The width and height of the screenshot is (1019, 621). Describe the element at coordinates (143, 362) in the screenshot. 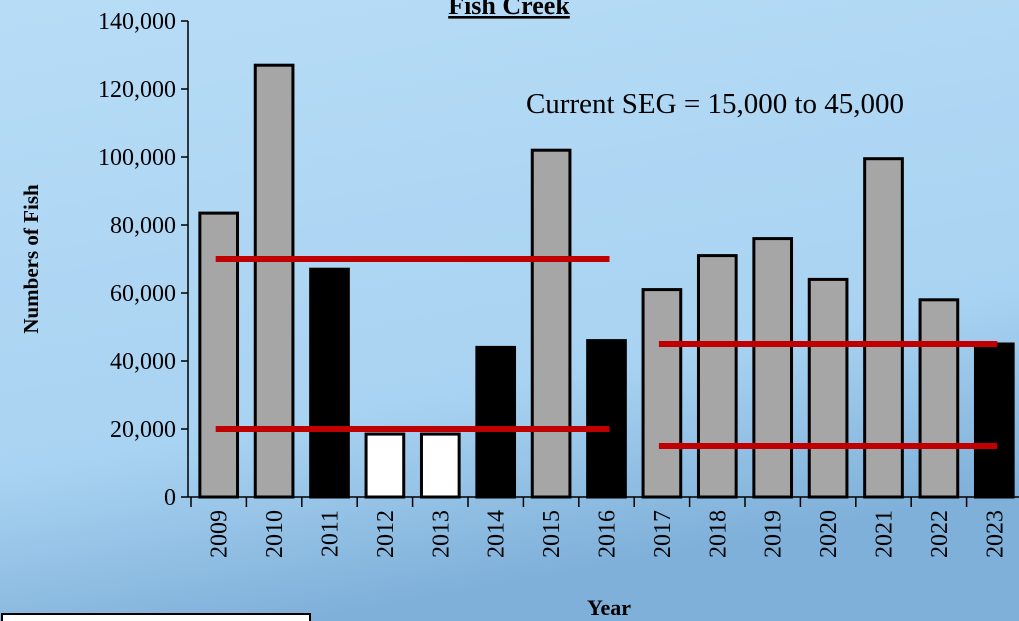

I see `y-tick-label: 40,000` at that location.